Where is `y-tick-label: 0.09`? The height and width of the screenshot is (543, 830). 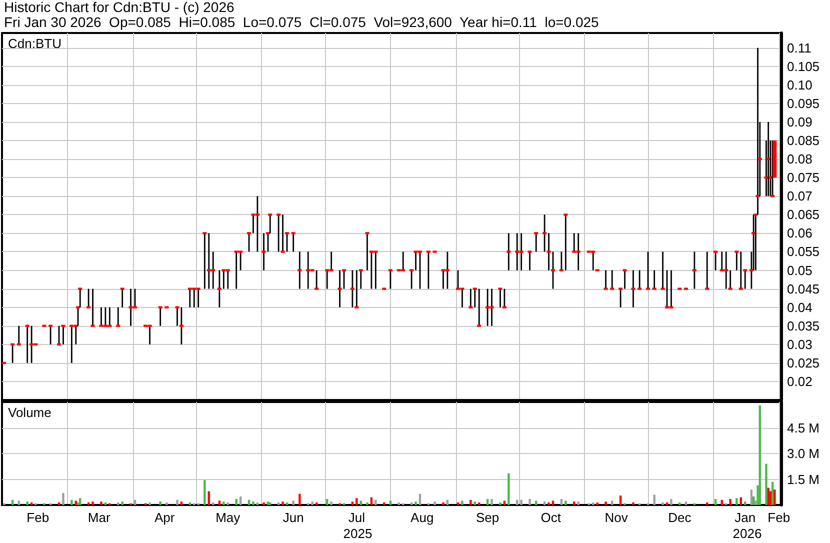
y-tick-label: 0.09 is located at coordinates (799, 122).